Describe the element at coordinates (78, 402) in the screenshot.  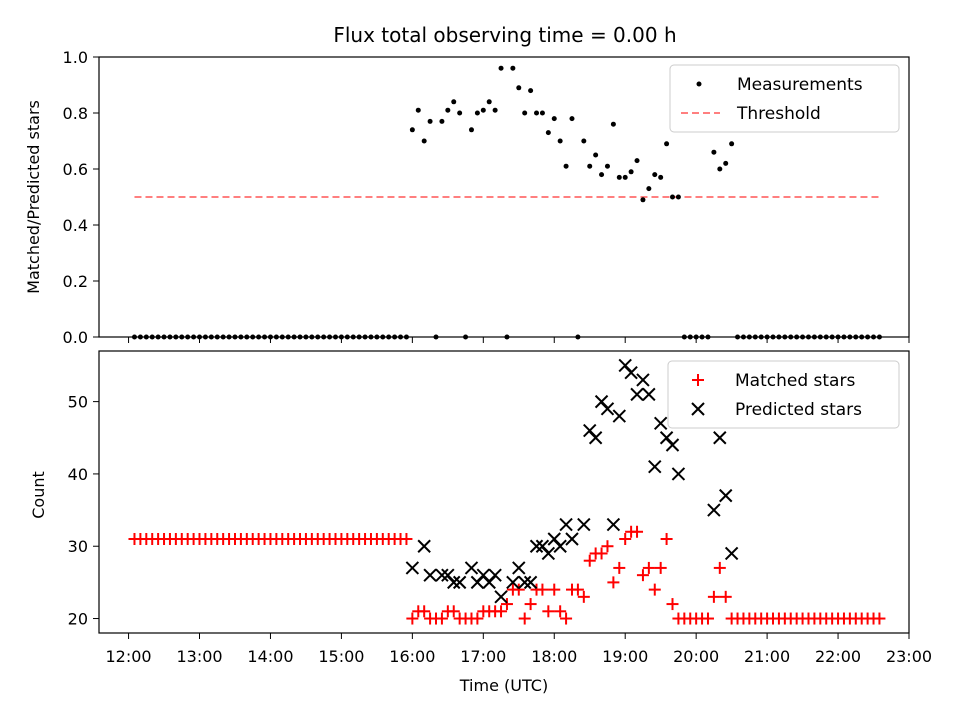
I see `bottom-y-tick-label: 50` at that location.